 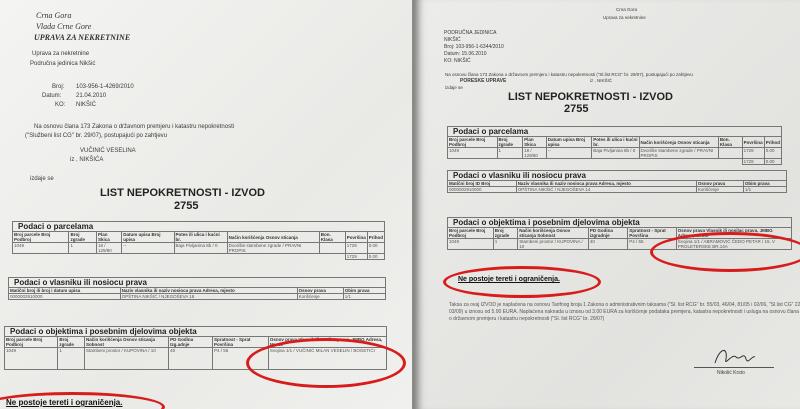 I want to click on broj-value: 103-956-1-4269/2010, so click(x=105, y=87).